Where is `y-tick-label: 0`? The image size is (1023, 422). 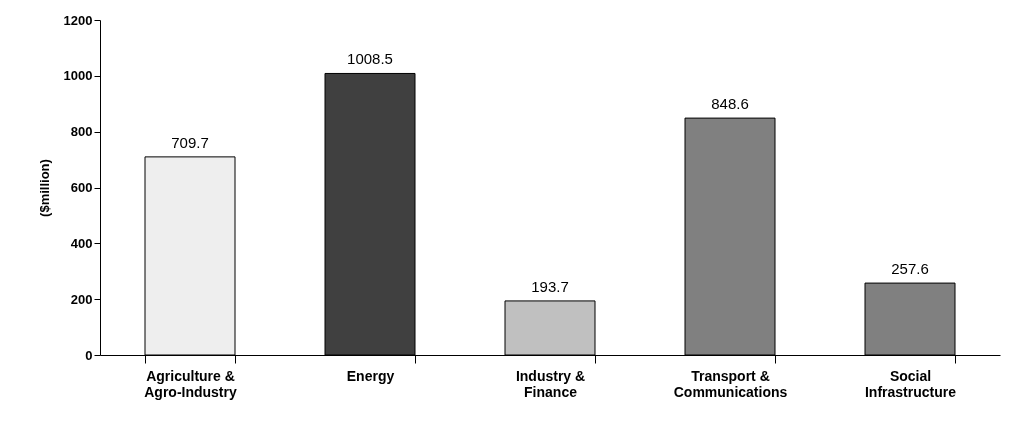
y-tick-label: 0 is located at coordinates (89, 355).